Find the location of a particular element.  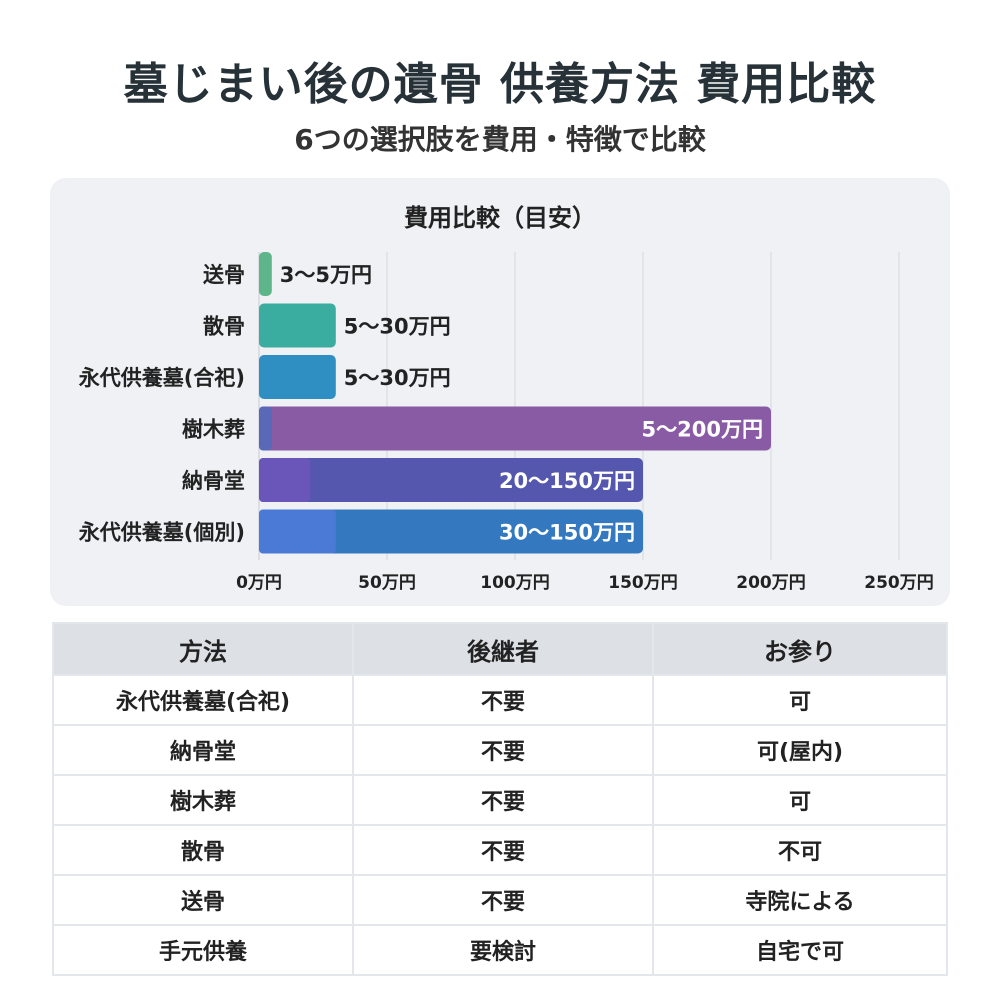

table-row: 送骨 不要 寺院による is located at coordinates (500, 900).